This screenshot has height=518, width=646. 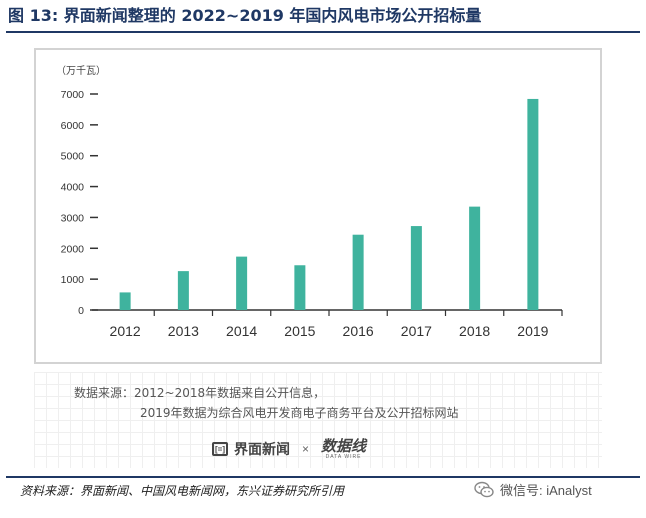 What do you see at coordinates (416, 331) in the screenshot?
I see `x-tick-label: 2017` at bounding box center [416, 331].